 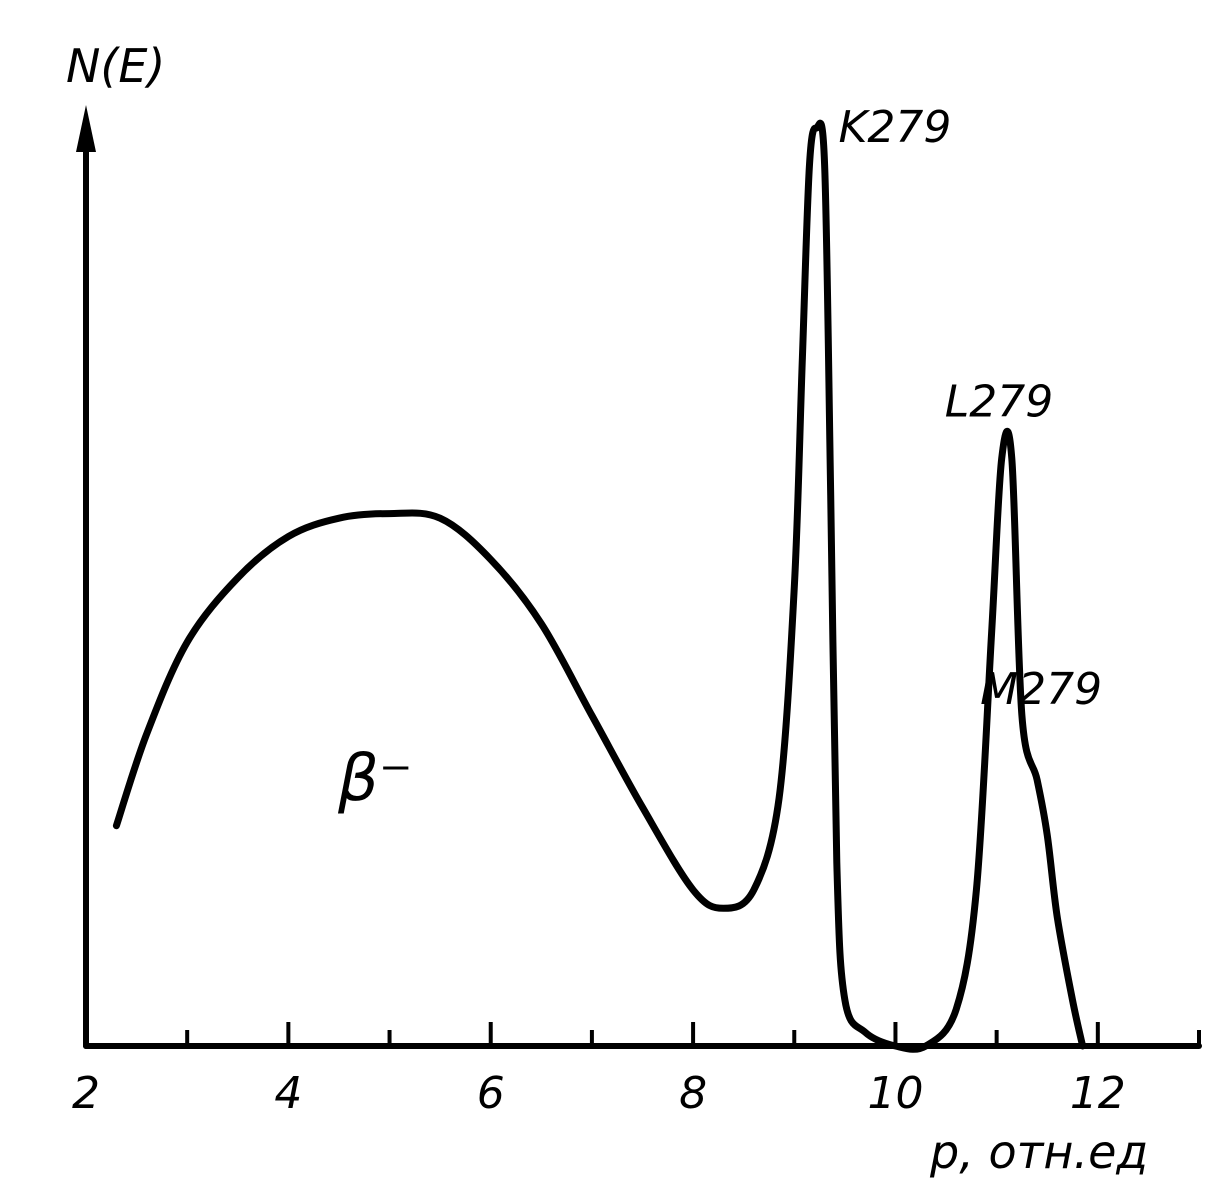 What do you see at coordinates (86, 1093) in the screenshot?
I see `x-tick-label: 2` at bounding box center [86, 1093].